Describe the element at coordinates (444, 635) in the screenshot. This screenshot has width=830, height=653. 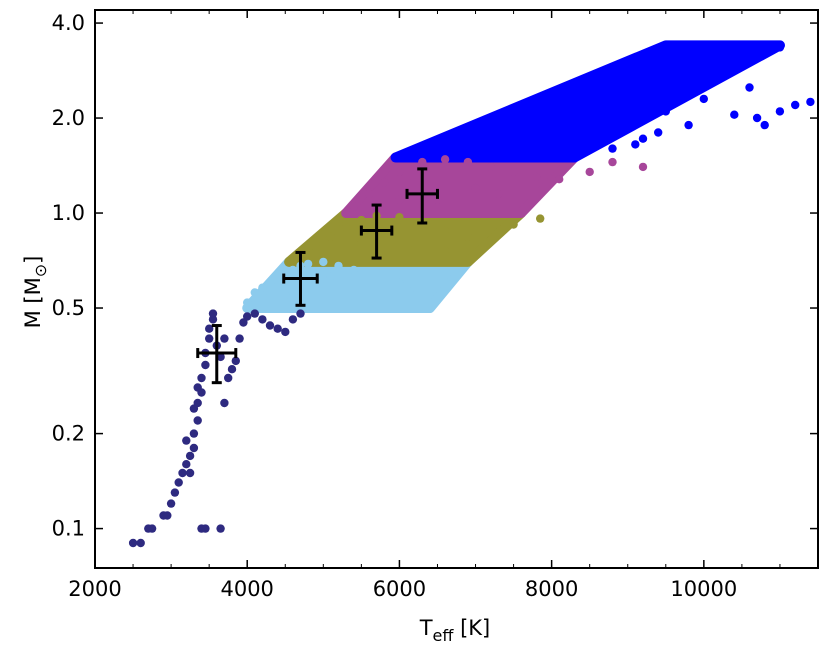
I see `x-axis-label-sub: eff` at that location.